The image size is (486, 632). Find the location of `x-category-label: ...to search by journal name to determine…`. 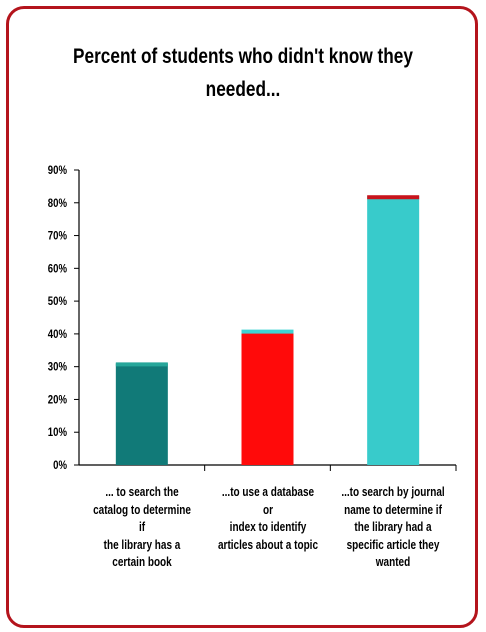

x-category-label: ...to search by journal name to determine… is located at coordinates (393, 528).